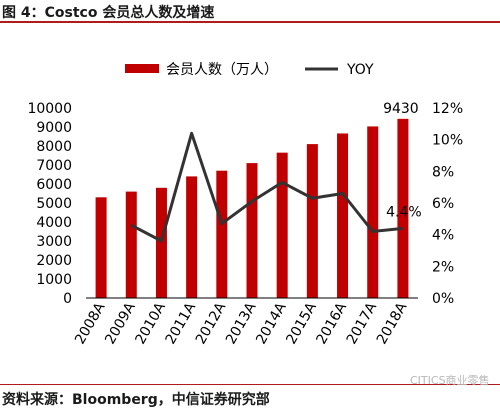 The image size is (500, 411). I want to click on bar-2018A, so click(403, 208).